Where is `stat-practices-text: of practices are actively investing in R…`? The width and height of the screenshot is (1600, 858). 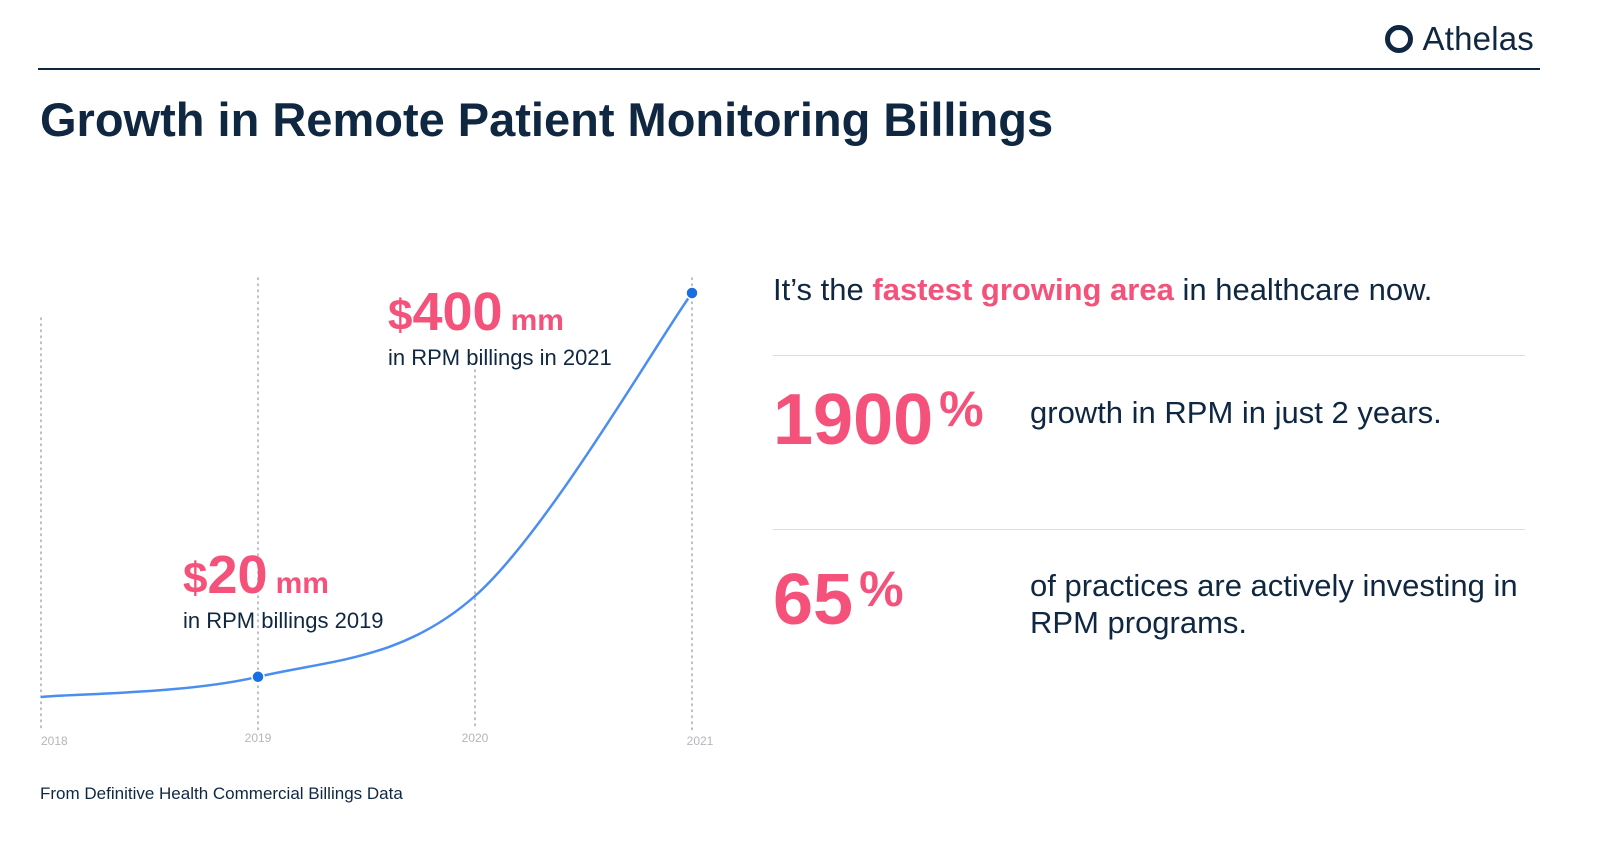 stat-practices-text: of practices are actively investing in R… is located at coordinates (1274, 604).